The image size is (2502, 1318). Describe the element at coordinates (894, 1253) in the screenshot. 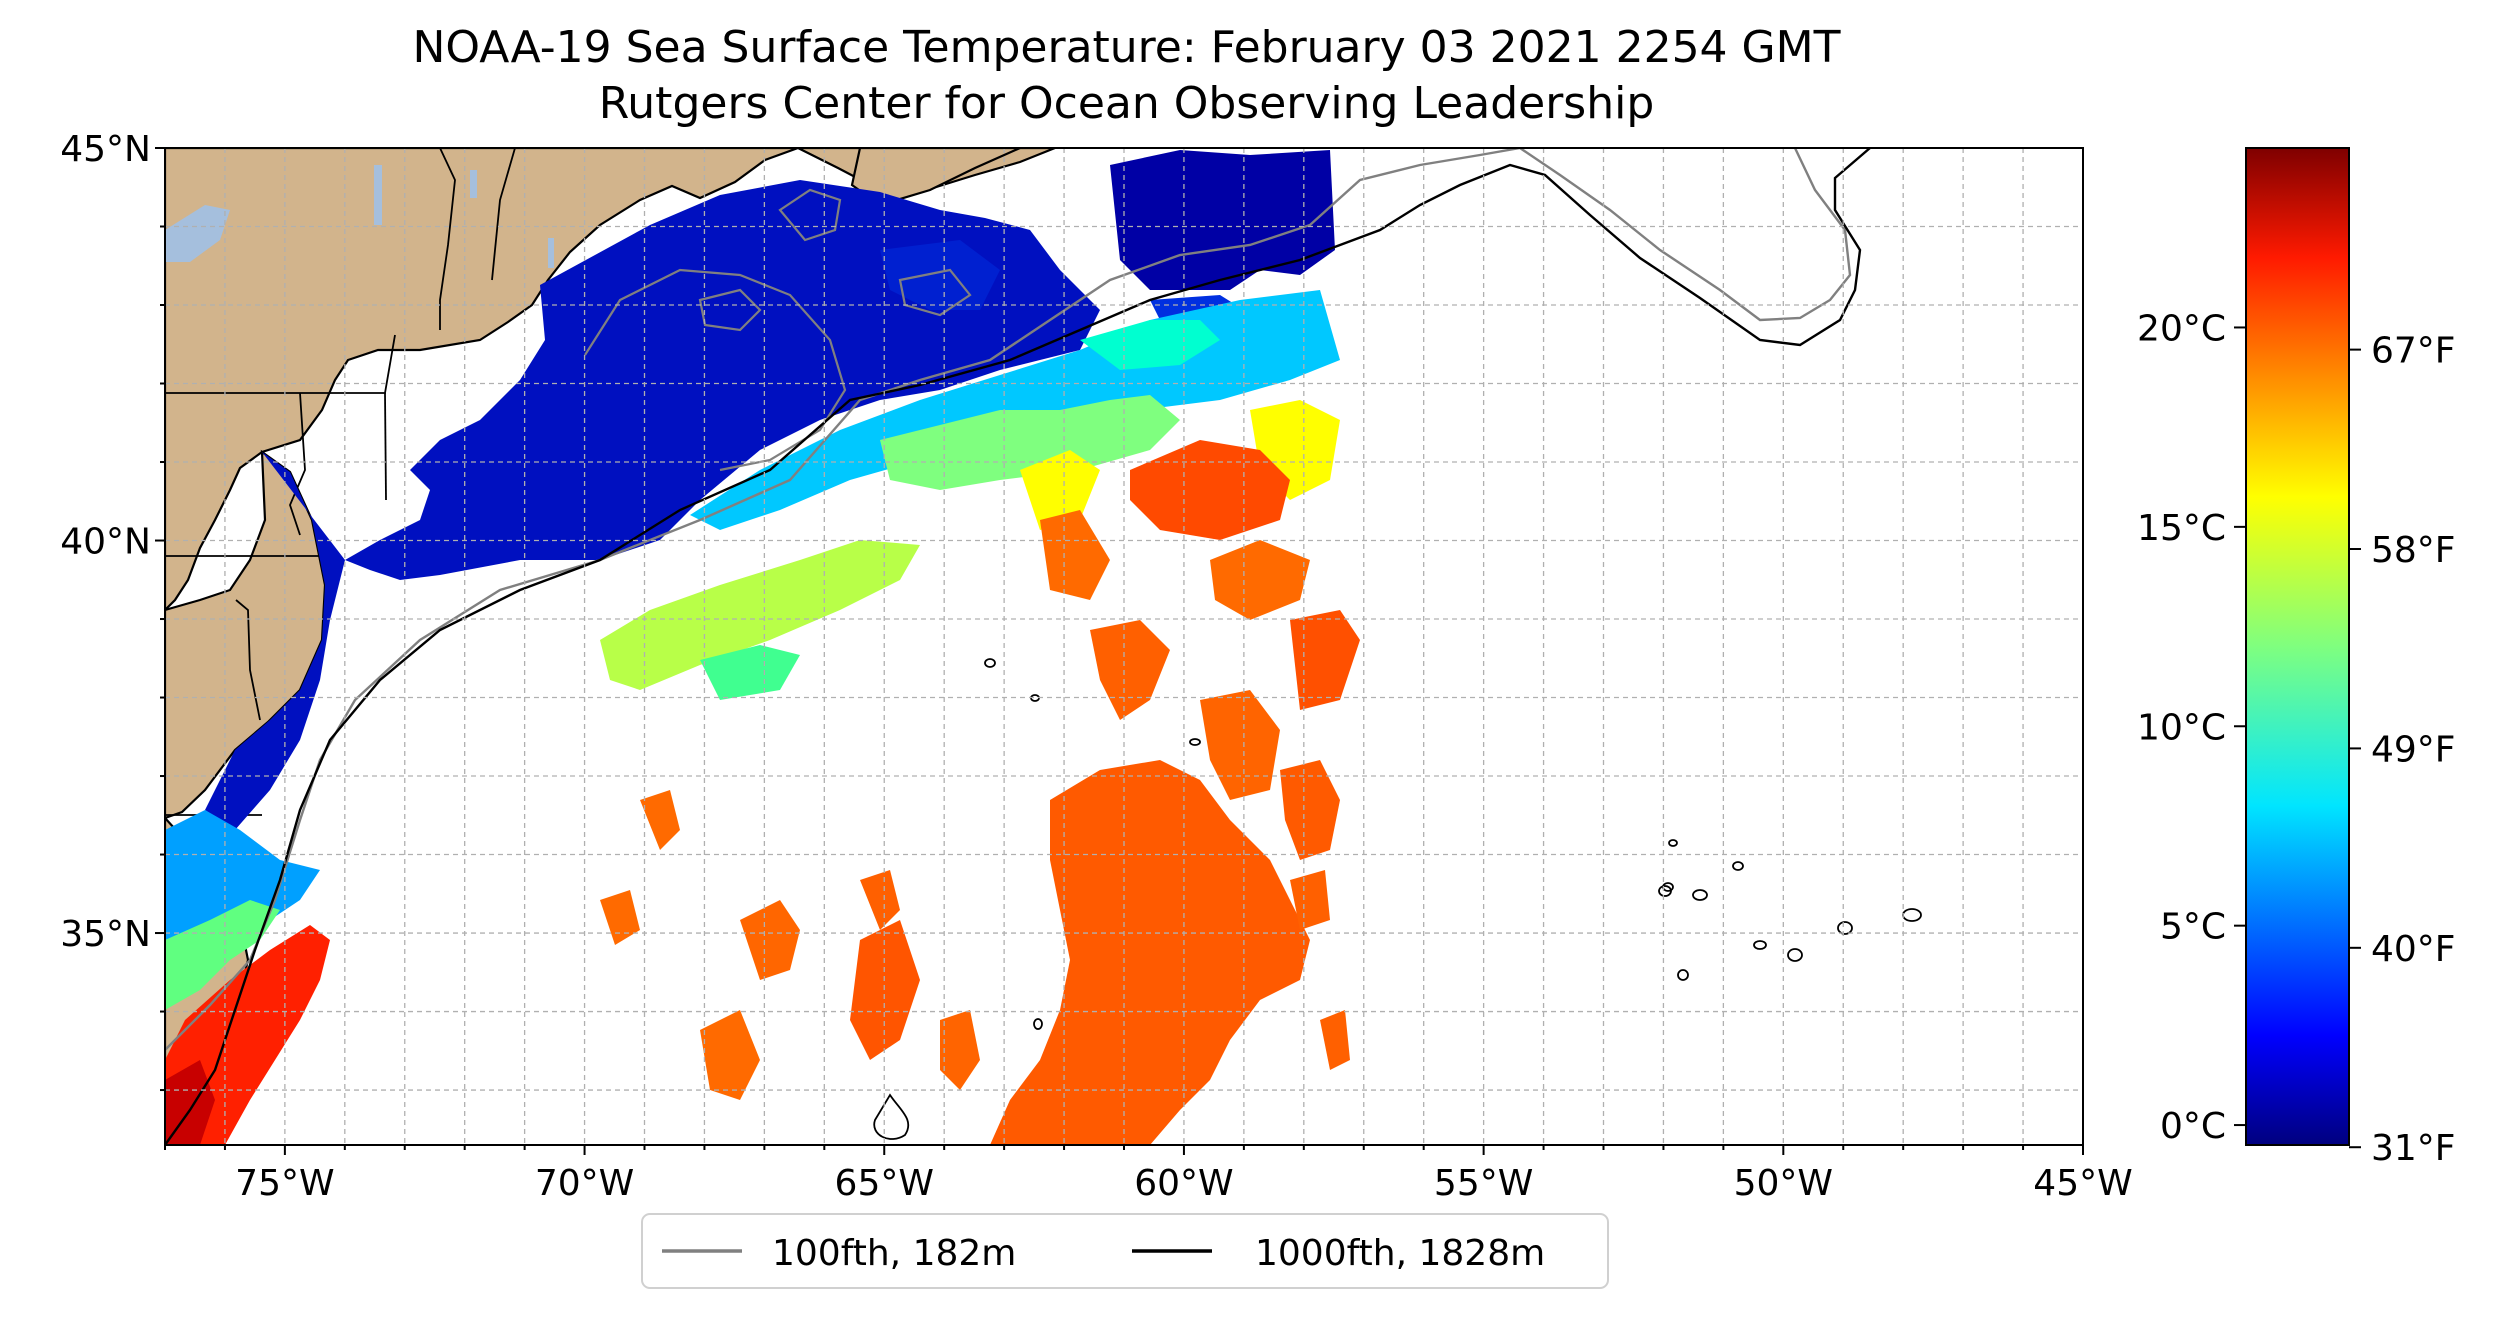

I see `legend-label-100fth: 100fth, 182m` at that location.